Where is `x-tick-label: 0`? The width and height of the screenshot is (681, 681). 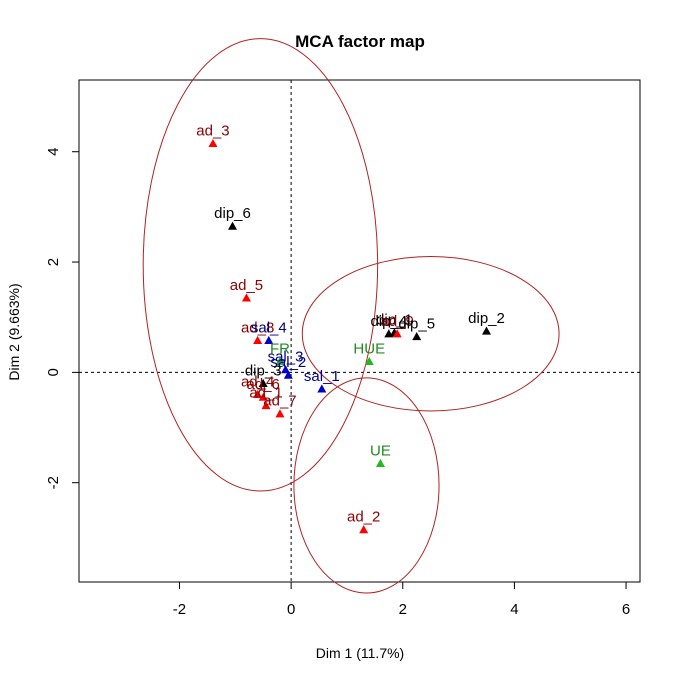
x-tick-label: 0 is located at coordinates (291, 609).